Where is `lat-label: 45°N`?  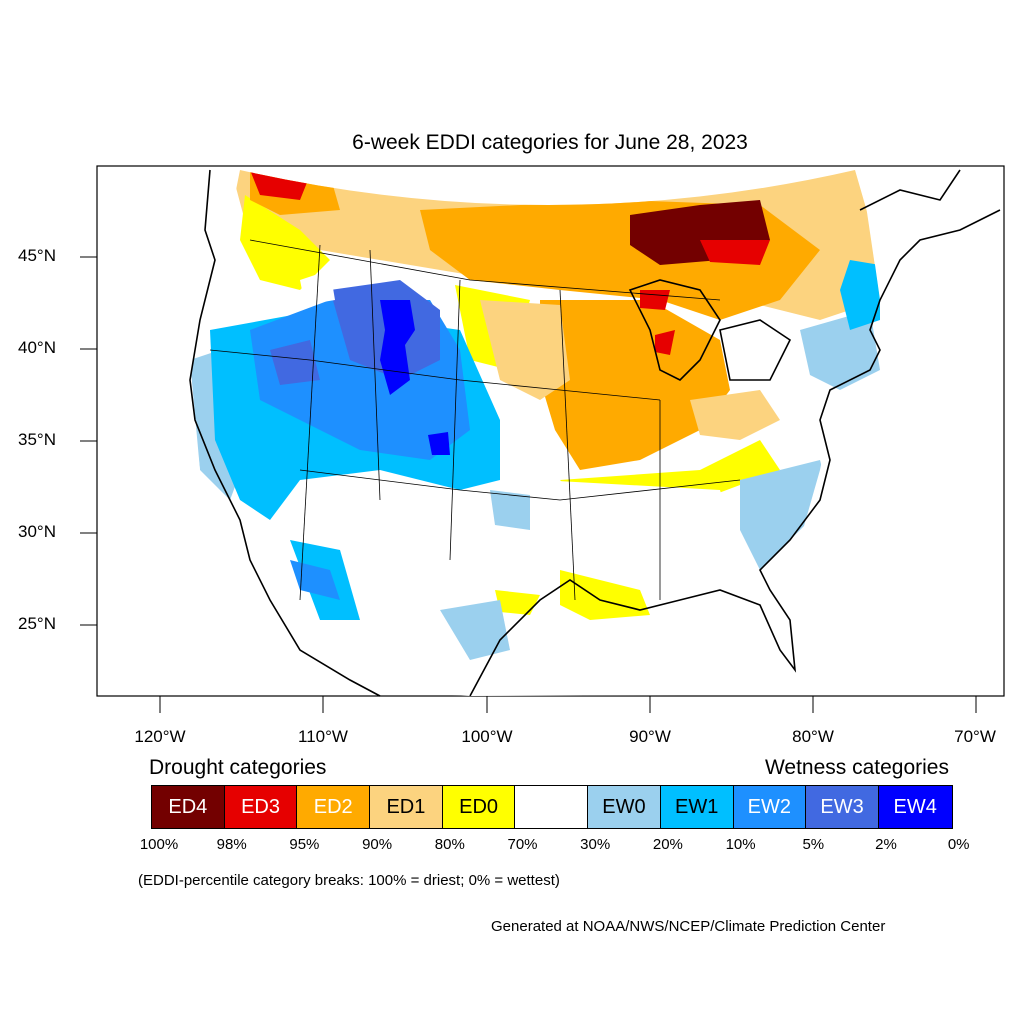
lat-label: 45°N is located at coordinates (37, 255).